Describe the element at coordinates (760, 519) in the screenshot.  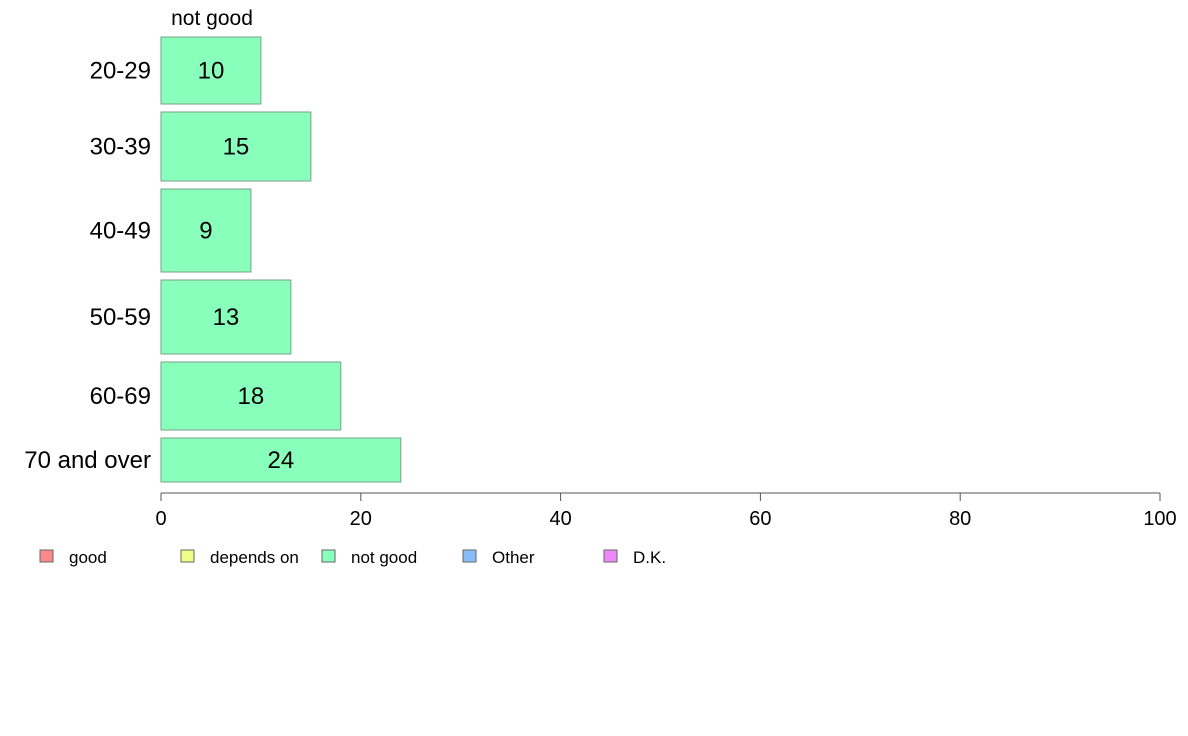
I see `x-tick-label: 60` at that location.